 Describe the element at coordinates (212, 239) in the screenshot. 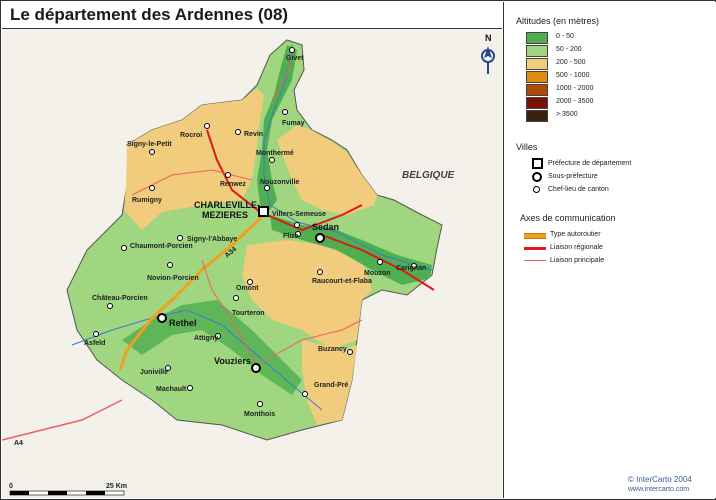

I see `signy-labbaye-label: Signy-l'Abbaye` at that location.